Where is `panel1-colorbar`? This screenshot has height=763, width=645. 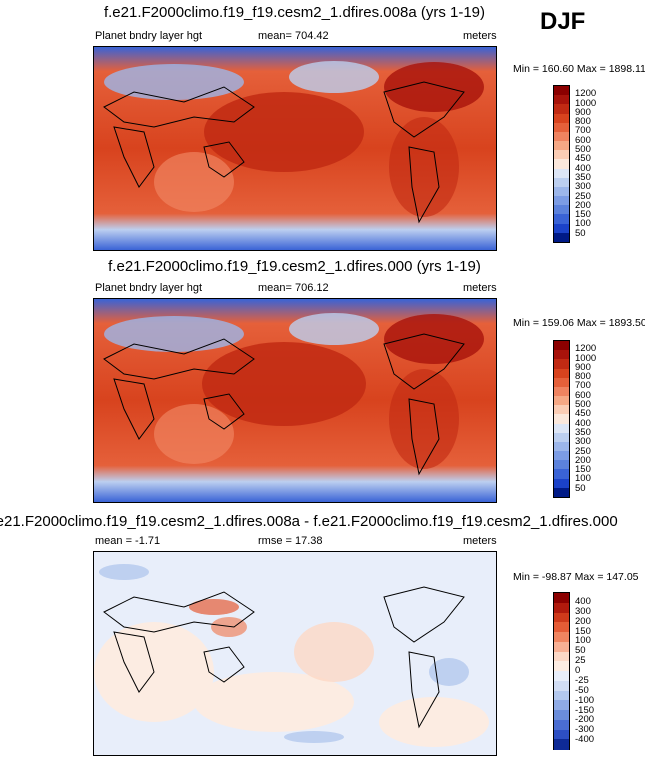 panel1-colorbar is located at coordinates (561, 164).